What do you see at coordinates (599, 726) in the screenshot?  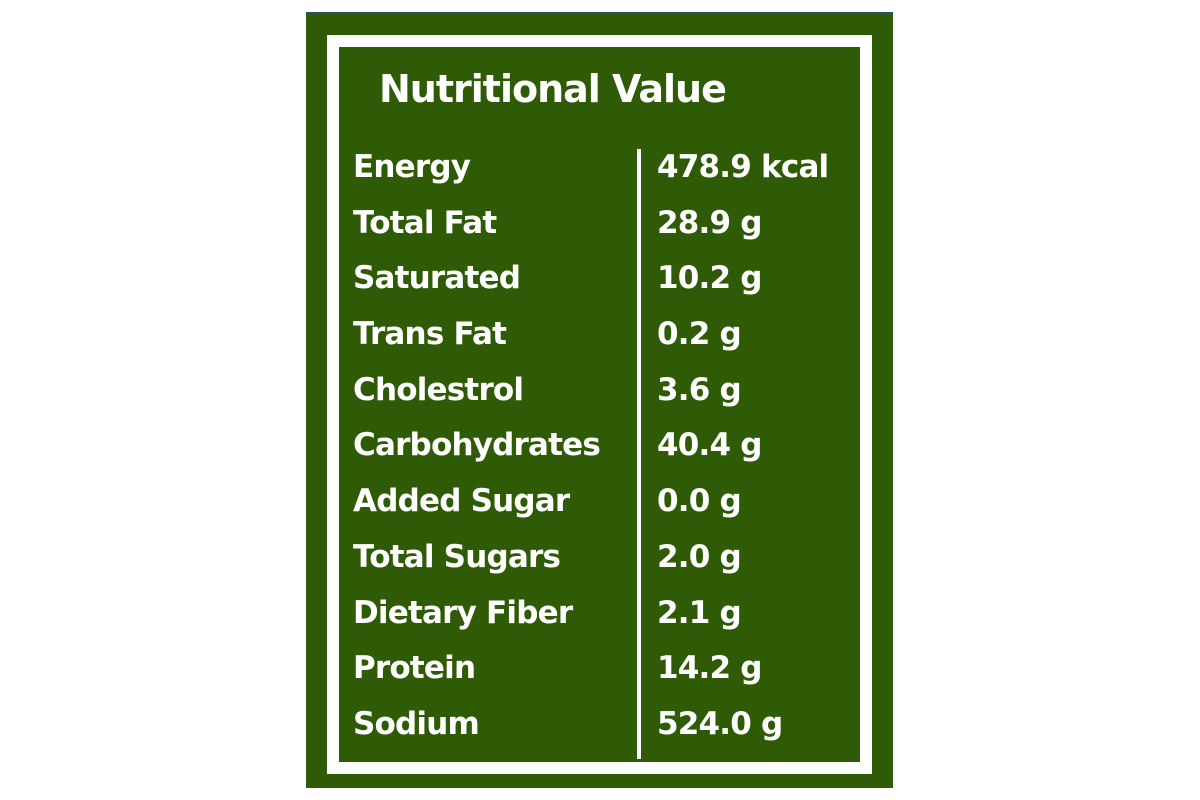 I see `nutrient-row: Sodium 524.0 g` at bounding box center [599, 726].